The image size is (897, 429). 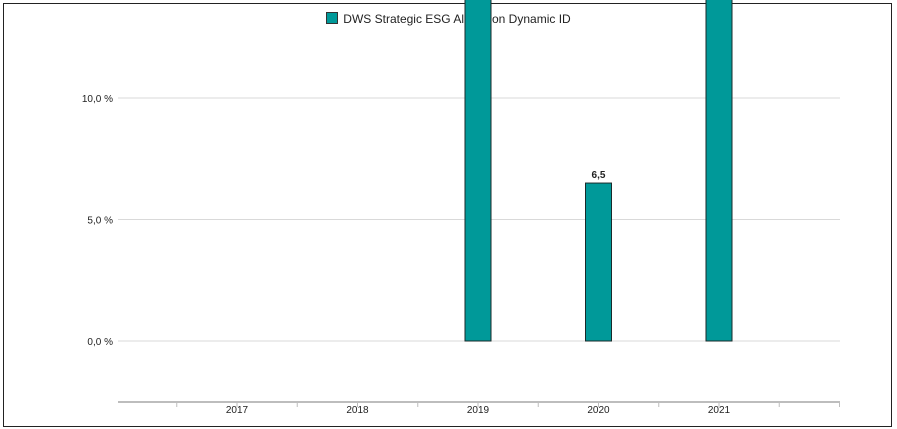 What do you see at coordinates (598, 410) in the screenshot?
I see `x-tick-label: 2020` at bounding box center [598, 410].